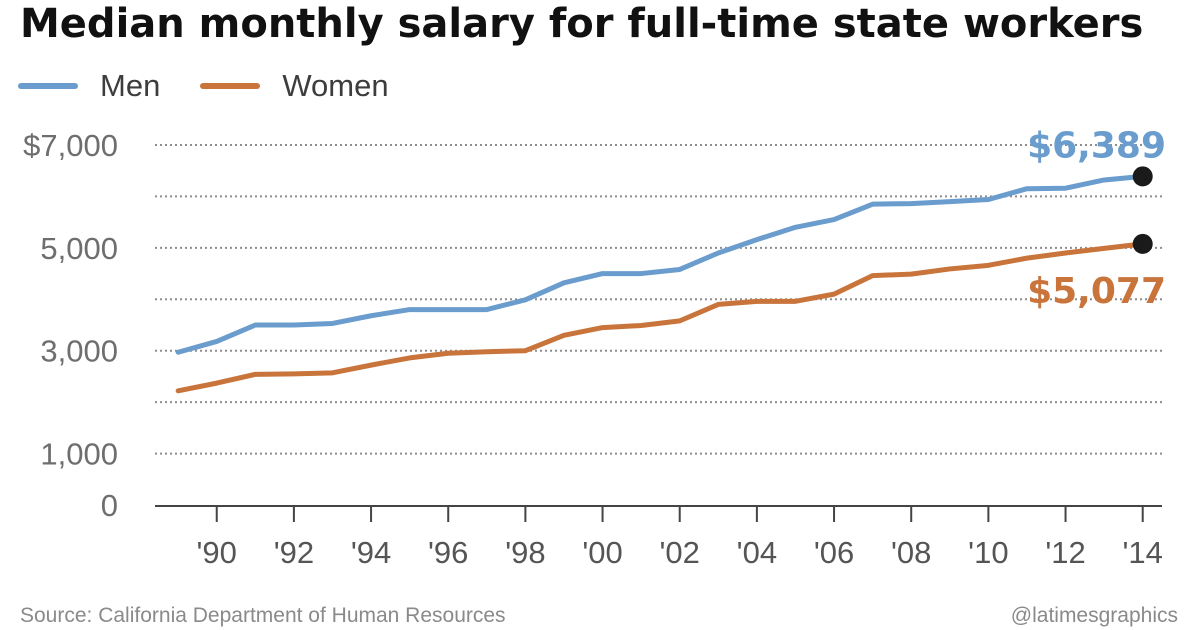 This screenshot has height=630, width=1200. Describe the element at coordinates (988, 552) in the screenshot. I see `x-tick-label: '10` at that location.